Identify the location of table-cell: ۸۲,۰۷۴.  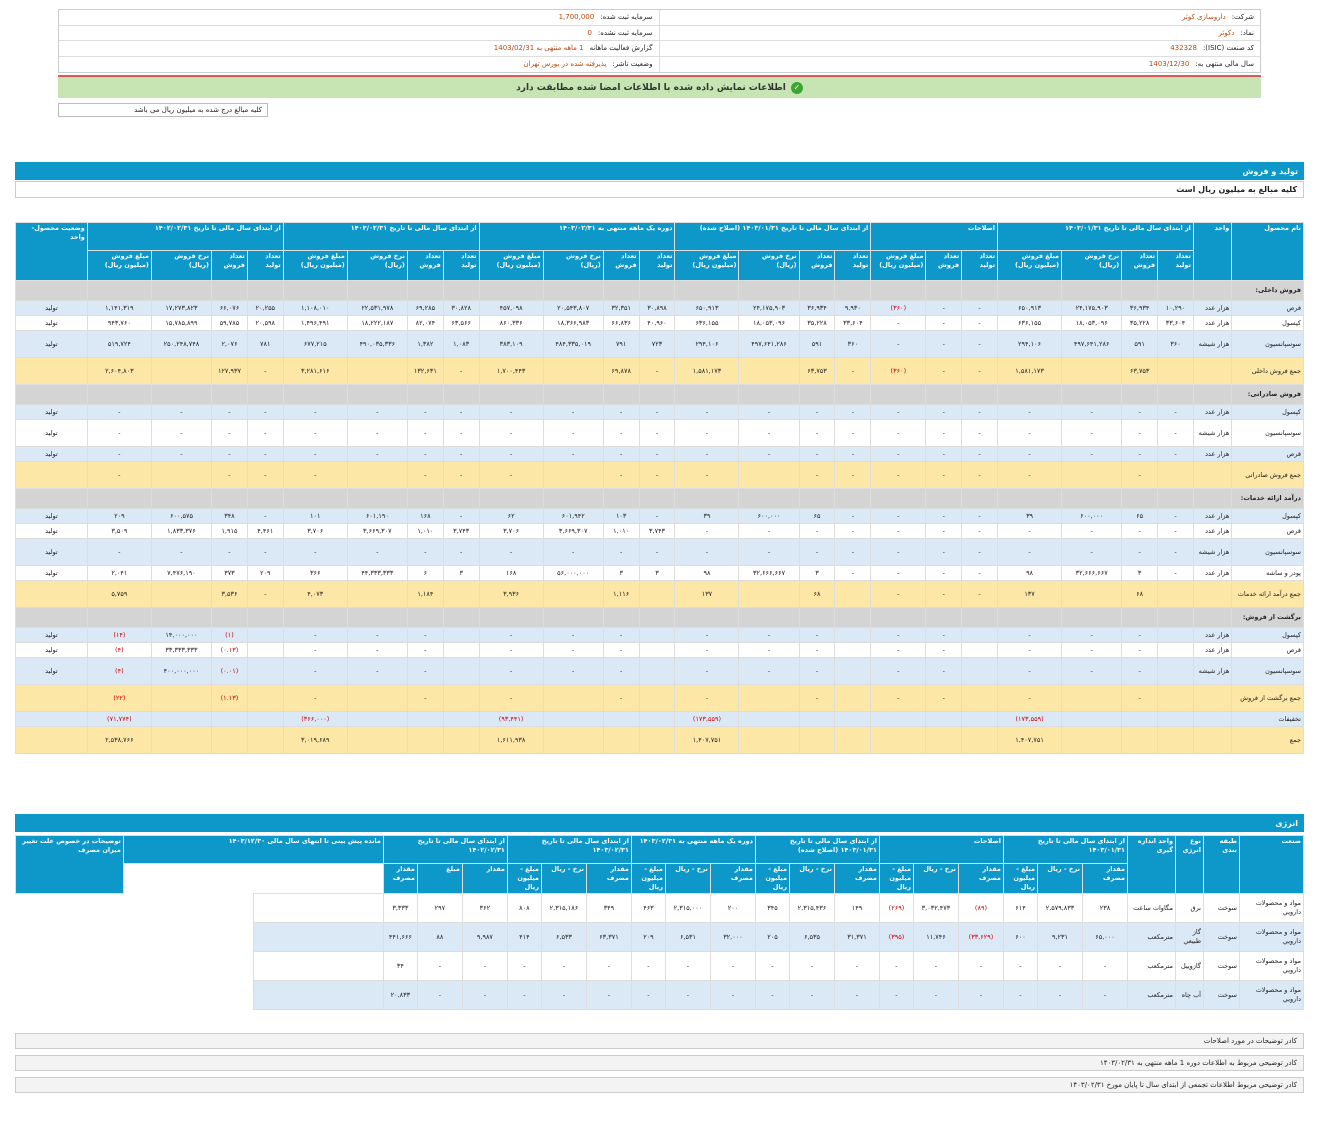
(425, 323).